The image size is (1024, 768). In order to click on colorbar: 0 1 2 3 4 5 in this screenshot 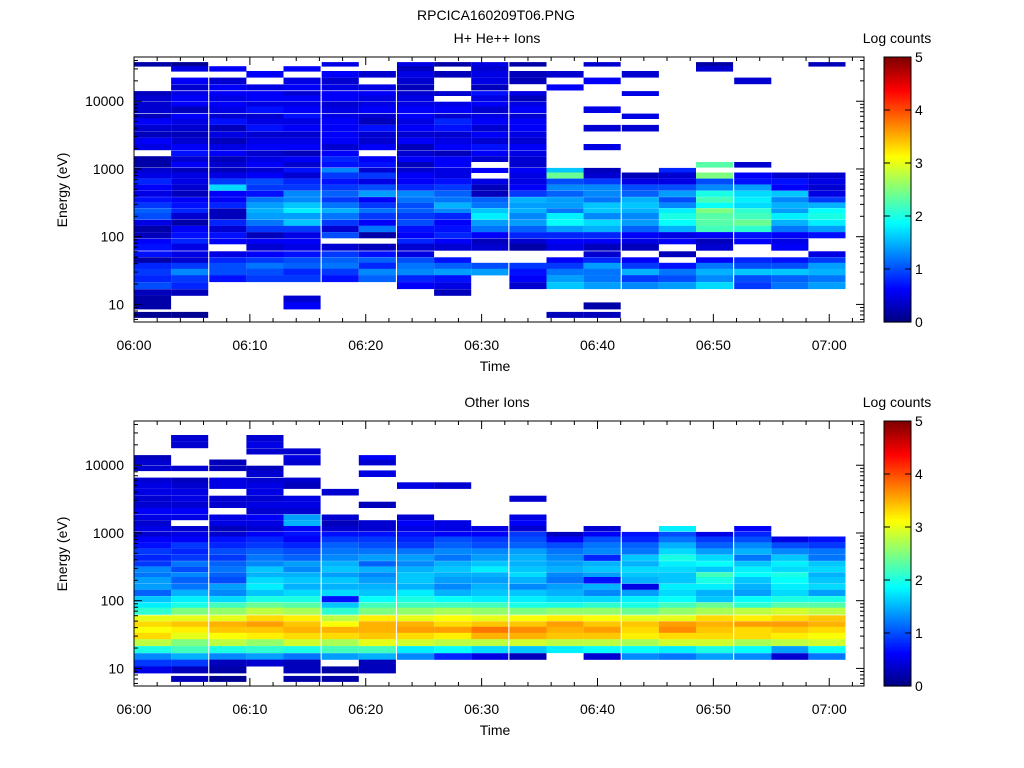, I will do `click(903, 553)`.